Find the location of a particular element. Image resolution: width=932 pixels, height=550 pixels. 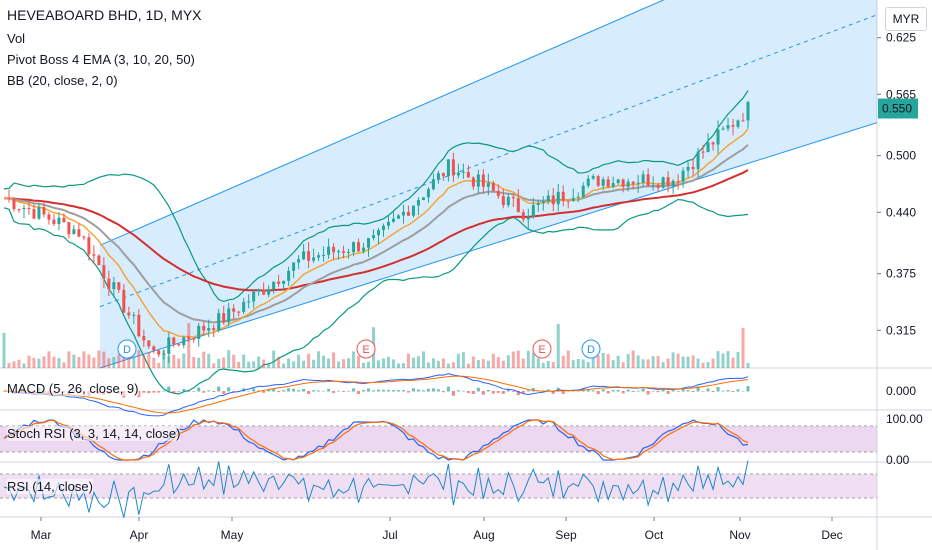

symbol-title: HEVEABOARD BHD, 1D, MYX is located at coordinates (104, 15).